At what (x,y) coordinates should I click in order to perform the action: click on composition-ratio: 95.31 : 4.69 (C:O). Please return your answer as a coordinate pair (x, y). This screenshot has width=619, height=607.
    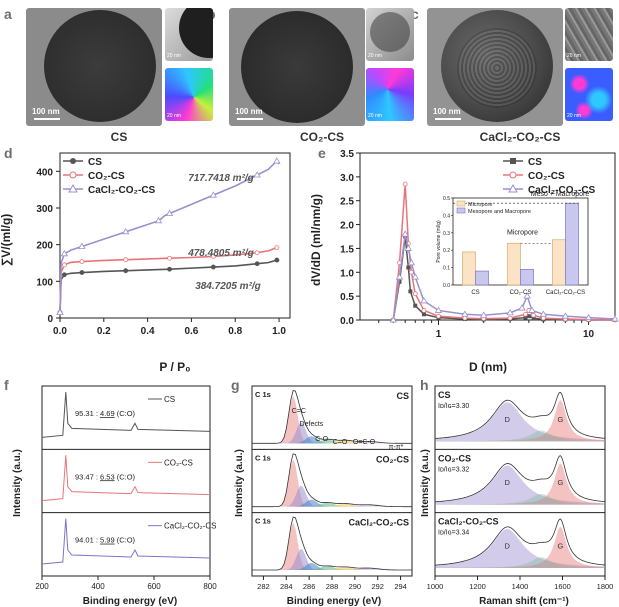
    Looking at the image, I should click on (105, 413).